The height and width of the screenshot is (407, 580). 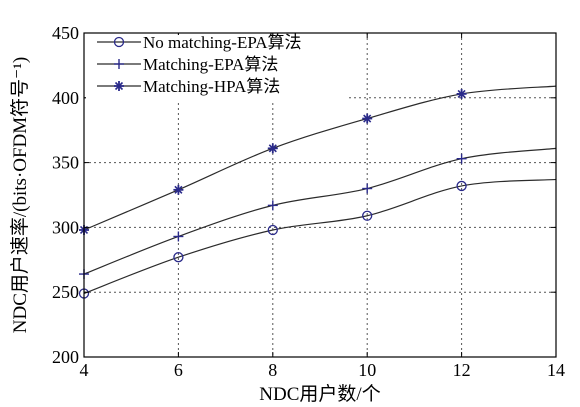 What do you see at coordinates (20, 195) in the screenshot?
I see `y-axis-title: NDC用户速率/(bits·OFDM符号⁻¹)` at bounding box center [20, 195].